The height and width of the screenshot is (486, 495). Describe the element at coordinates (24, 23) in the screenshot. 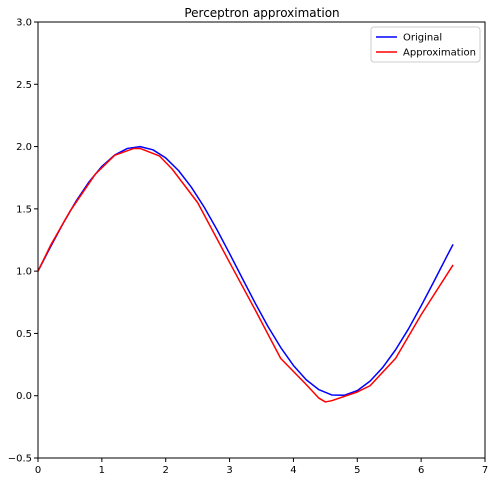

I see `y-tick-label: 3.0` at that location.